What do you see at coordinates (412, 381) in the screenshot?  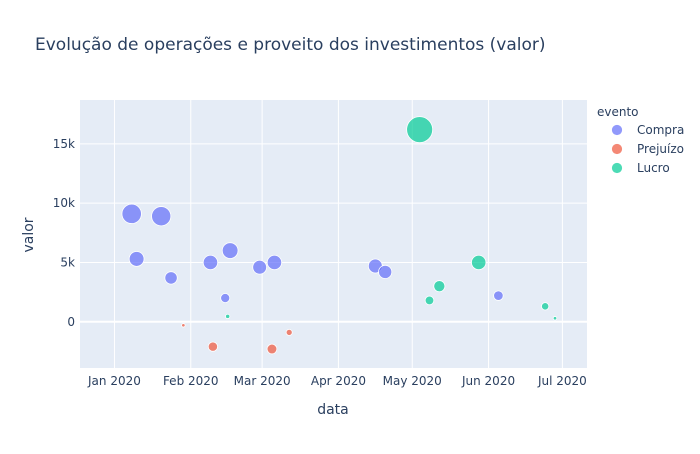 I see `x-tick-label: May 2020` at bounding box center [412, 381].